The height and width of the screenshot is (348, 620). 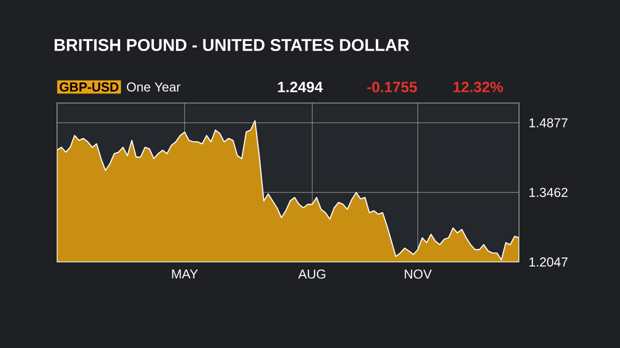 What do you see at coordinates (418, 274) in the screenshot?
I see `x-tick-label: NOV` at bounding box center [418, 274].